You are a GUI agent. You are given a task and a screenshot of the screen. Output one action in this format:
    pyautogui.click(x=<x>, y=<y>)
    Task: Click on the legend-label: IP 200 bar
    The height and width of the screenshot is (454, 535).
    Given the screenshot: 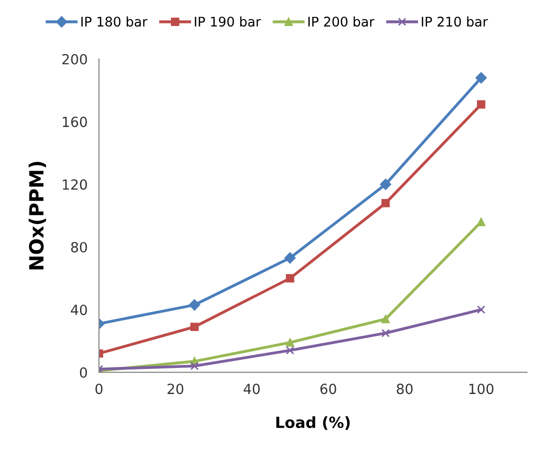 What is the action you would take?
    pyautogui.click(x=341, y=21)
    